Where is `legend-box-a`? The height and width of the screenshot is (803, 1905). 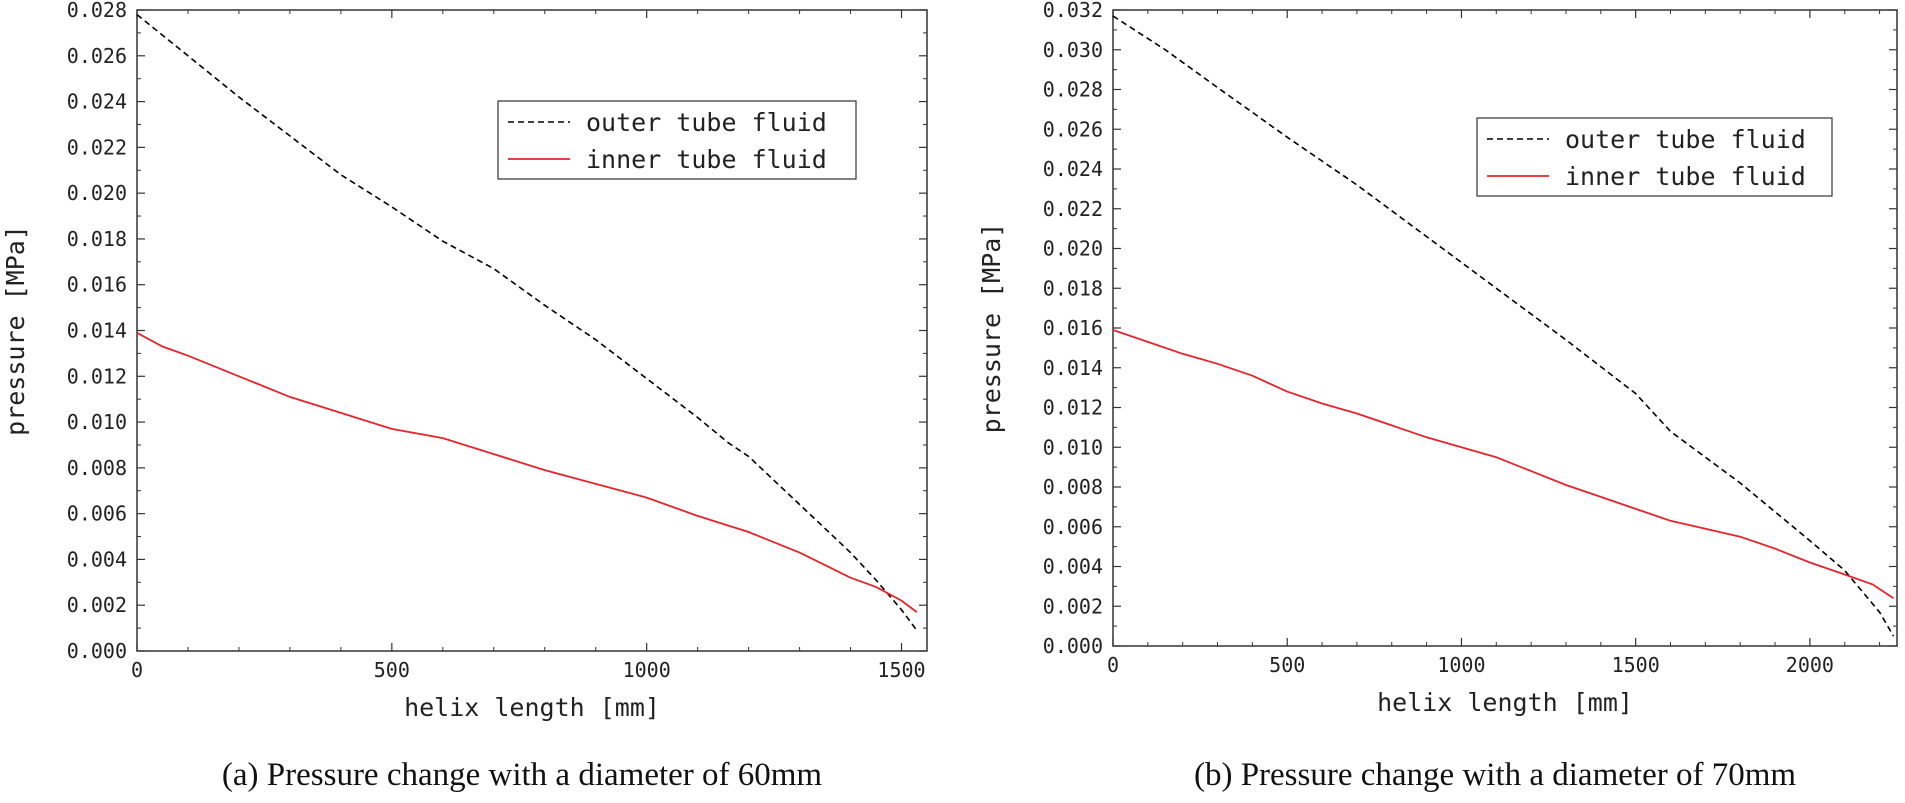
legend-box-a is located at coordinates (677, 140).